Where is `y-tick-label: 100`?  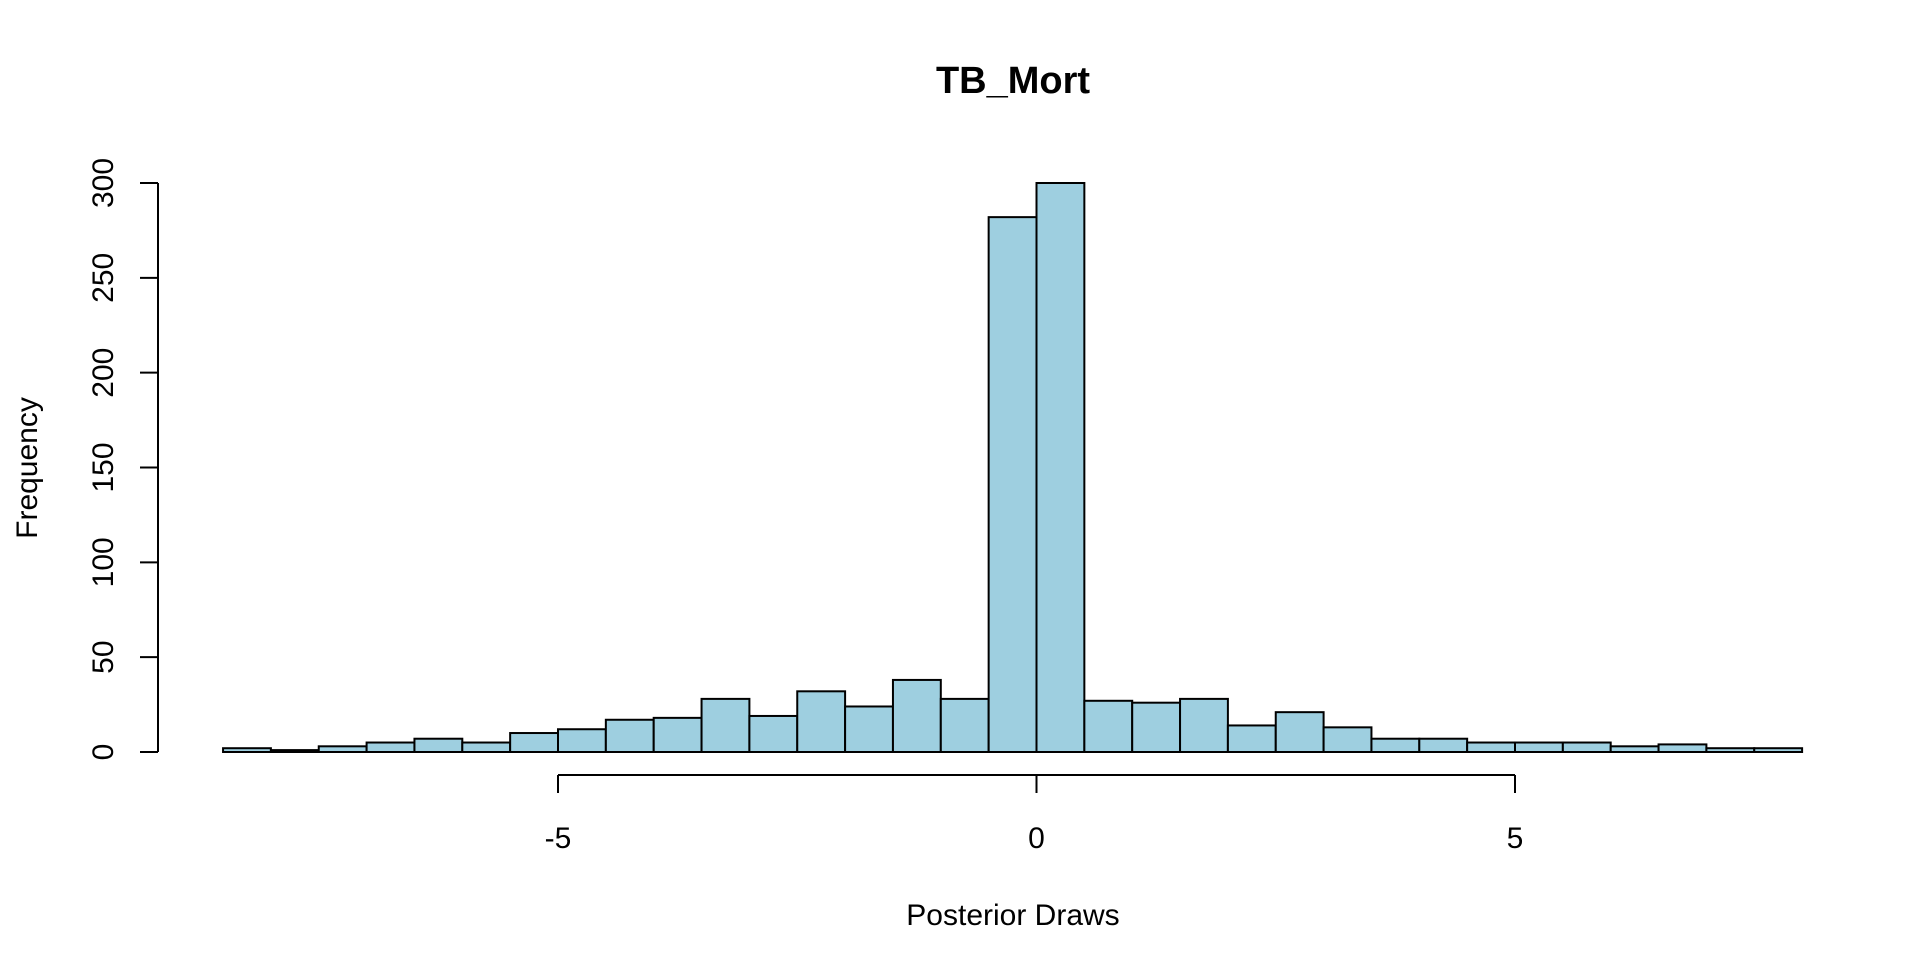
y-tick-label: 100 is located at coordinates (103, 562).